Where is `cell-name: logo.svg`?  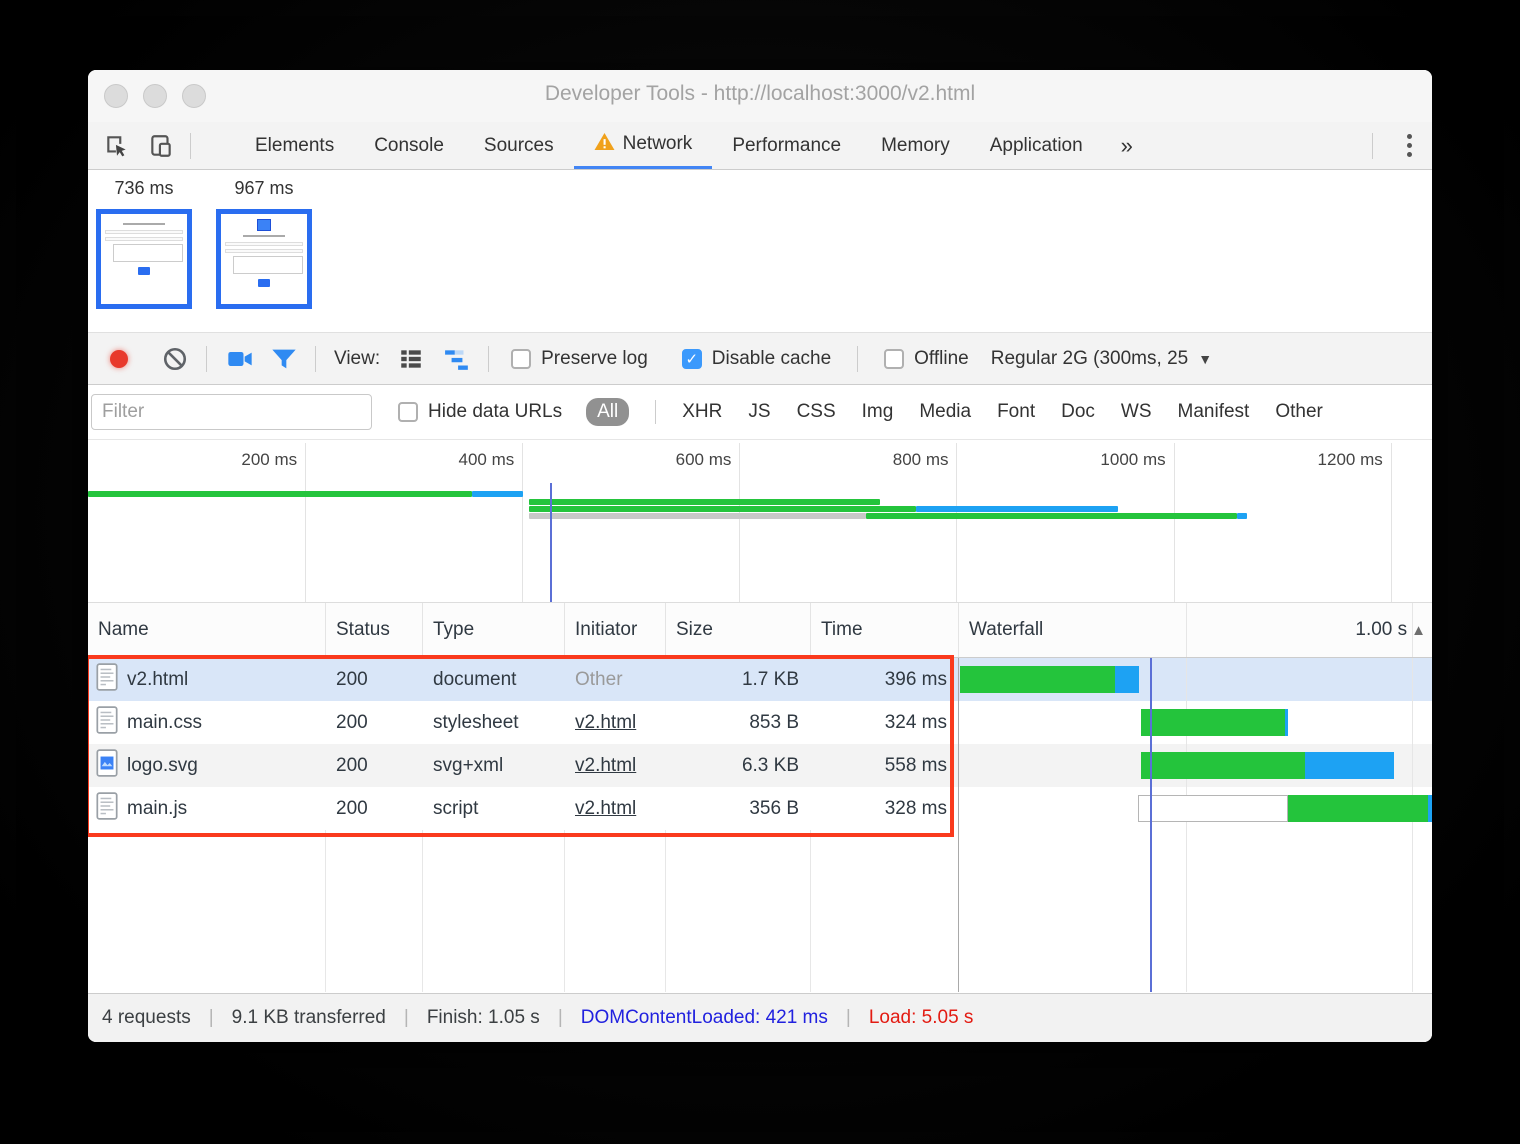 cell-name: logo.svg is located at coordinates (207, 765).